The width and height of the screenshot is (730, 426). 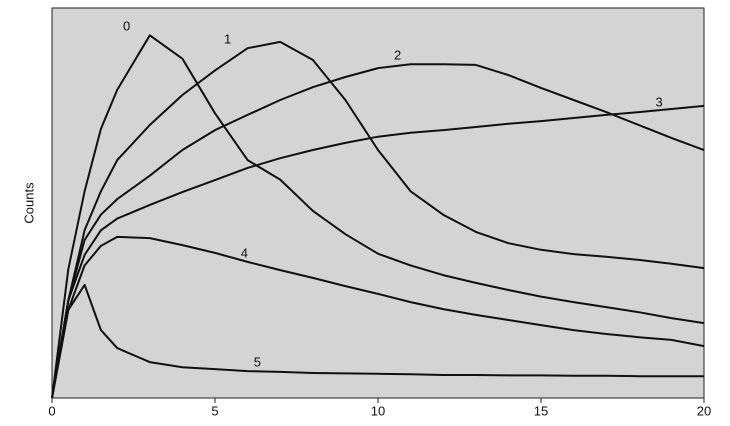 I want to click on series-label: 1, so click(x=227, y=39).